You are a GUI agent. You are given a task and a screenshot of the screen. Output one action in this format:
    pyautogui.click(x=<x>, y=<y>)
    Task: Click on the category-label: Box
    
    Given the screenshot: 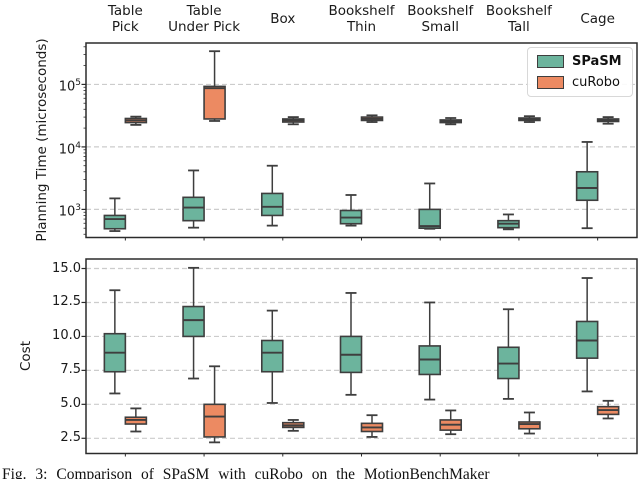 What is the action you would take?
    pyautogui.click(x=283, y=19)
    